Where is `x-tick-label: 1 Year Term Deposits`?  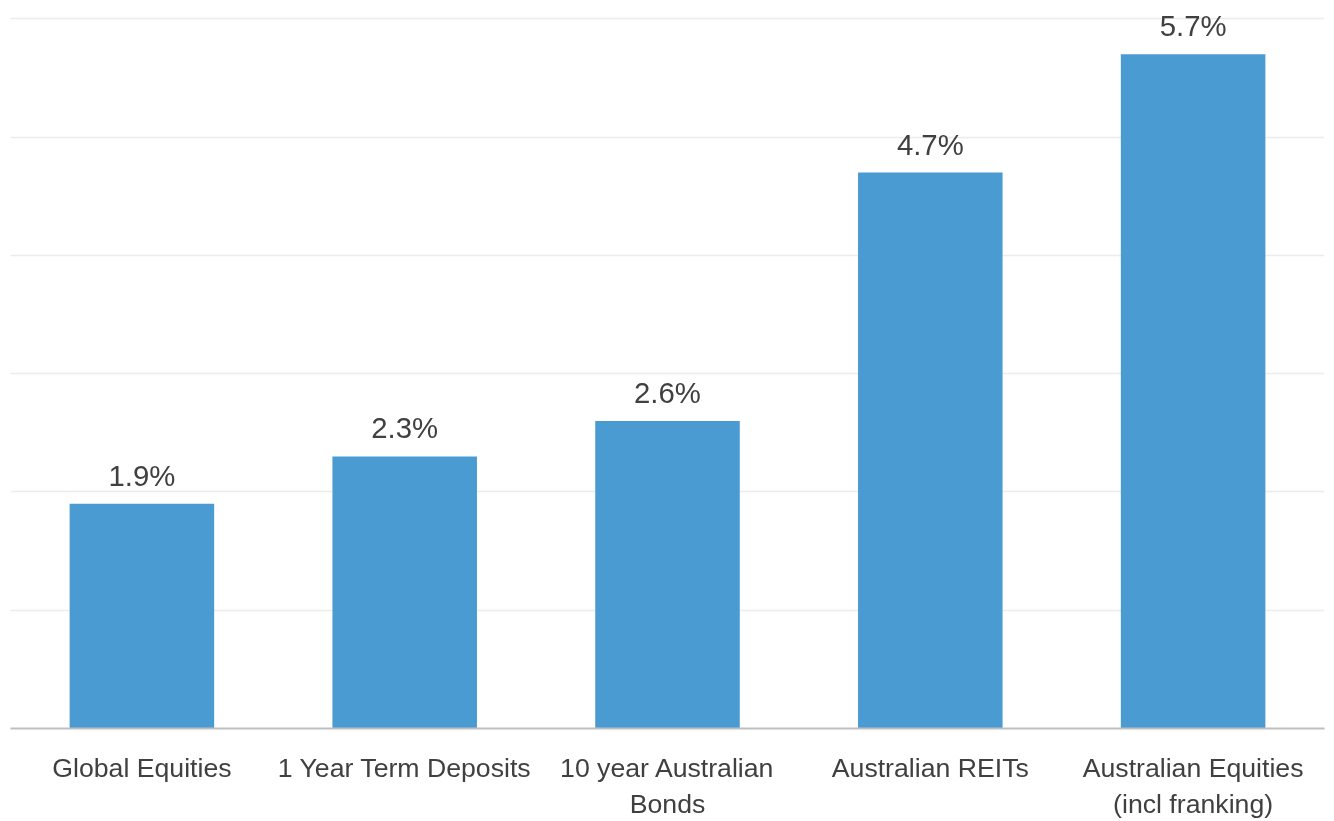
x-tick-label: 1 Year Term Deposits is located at coordinates (404, 767).